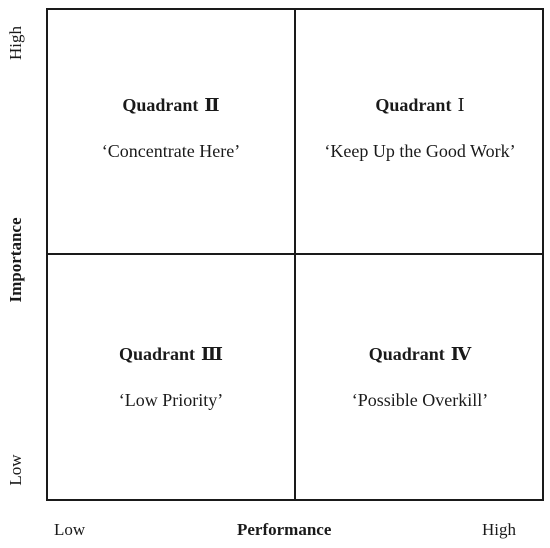  Describe the element at coordinates (70, 529) in the screenshot. I see `x-axis-low-label: Low` at that location.